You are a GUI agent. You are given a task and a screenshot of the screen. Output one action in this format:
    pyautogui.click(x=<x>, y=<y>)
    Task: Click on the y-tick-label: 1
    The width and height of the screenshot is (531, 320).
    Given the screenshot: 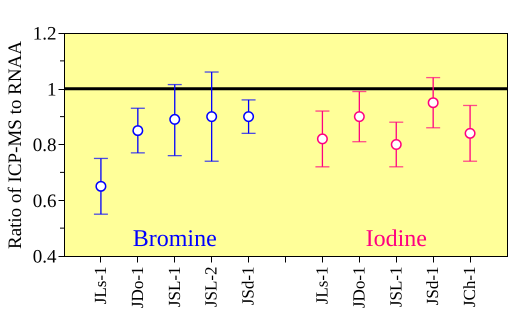 What is the action you would take?
    pyautogui.click(x=51, y=89)
    